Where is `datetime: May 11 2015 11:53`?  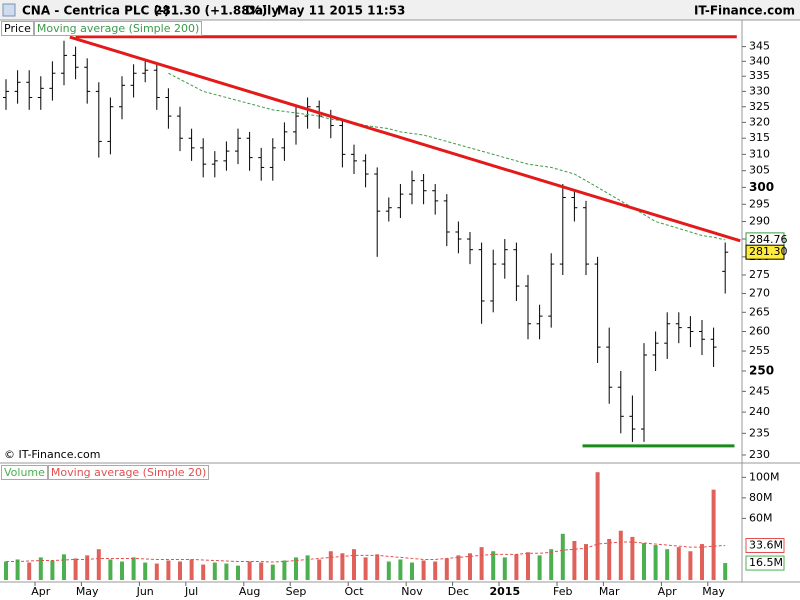 datetime: May 11 2015 11:53 is located at coordinates (341, 11).